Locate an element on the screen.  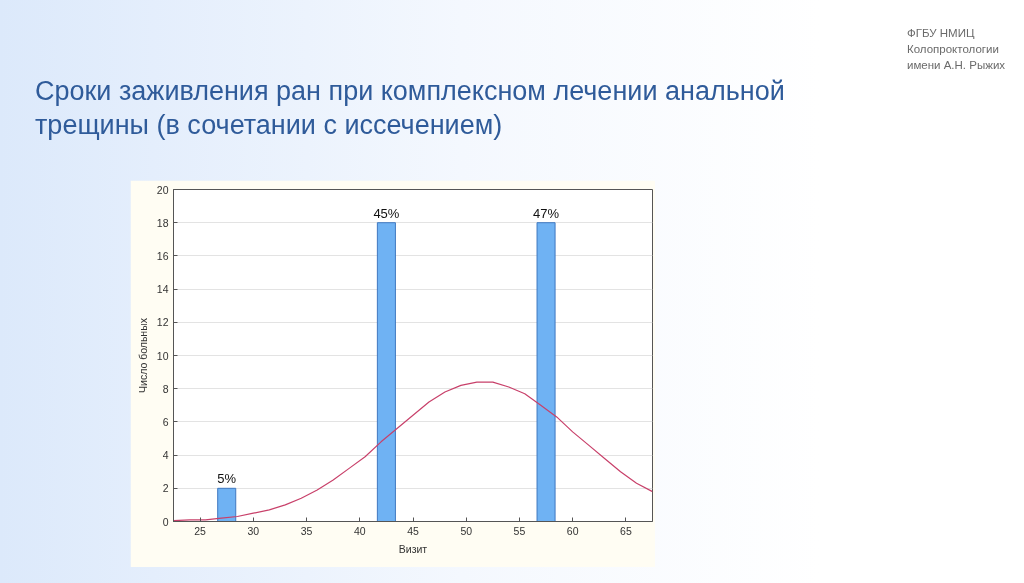
y-tick-label: 2 is located at coordinates (165, 488).